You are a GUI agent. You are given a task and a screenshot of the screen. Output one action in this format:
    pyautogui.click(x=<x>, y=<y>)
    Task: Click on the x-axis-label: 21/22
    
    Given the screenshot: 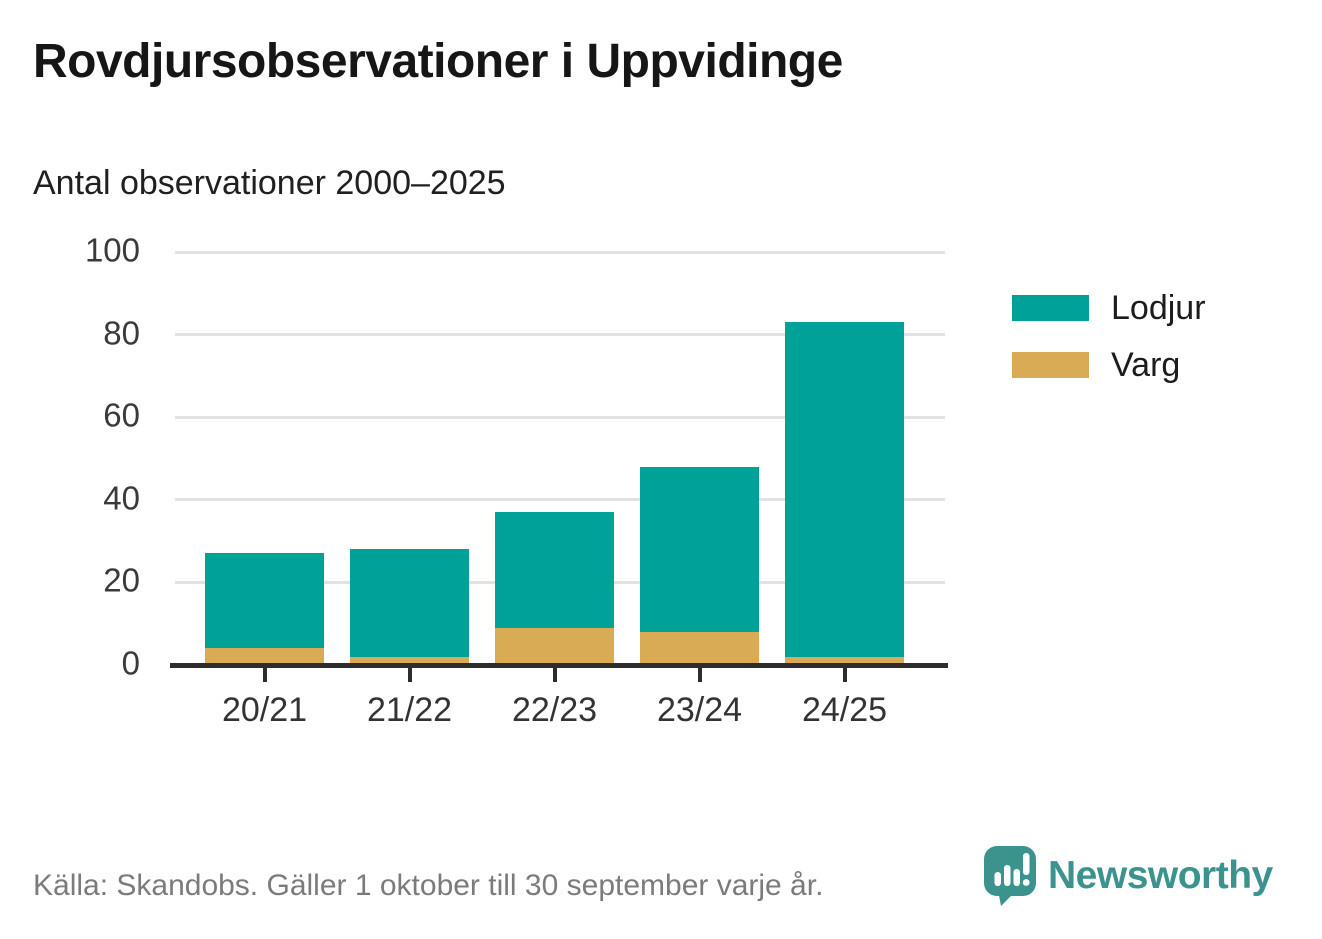 What is the action you would take?
    pyautogui.click(x=409, y=710)
    